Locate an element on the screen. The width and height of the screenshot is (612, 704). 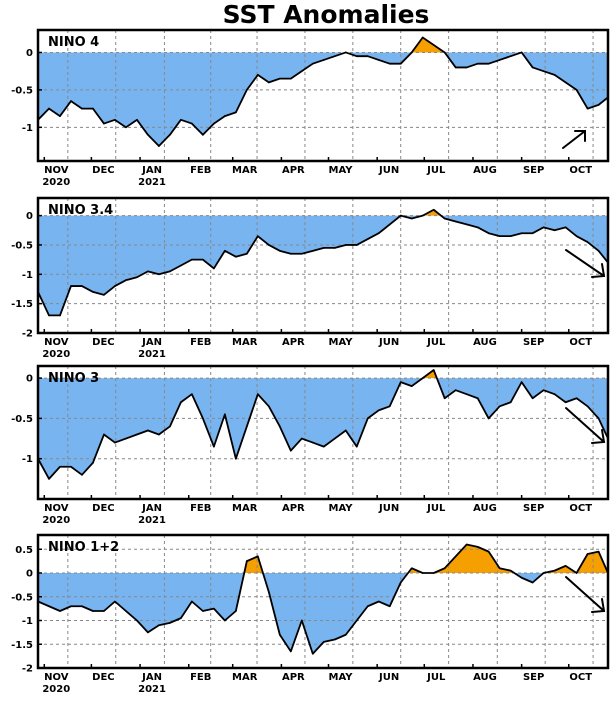
month-label: JUL is located at coordinates (436, 342).